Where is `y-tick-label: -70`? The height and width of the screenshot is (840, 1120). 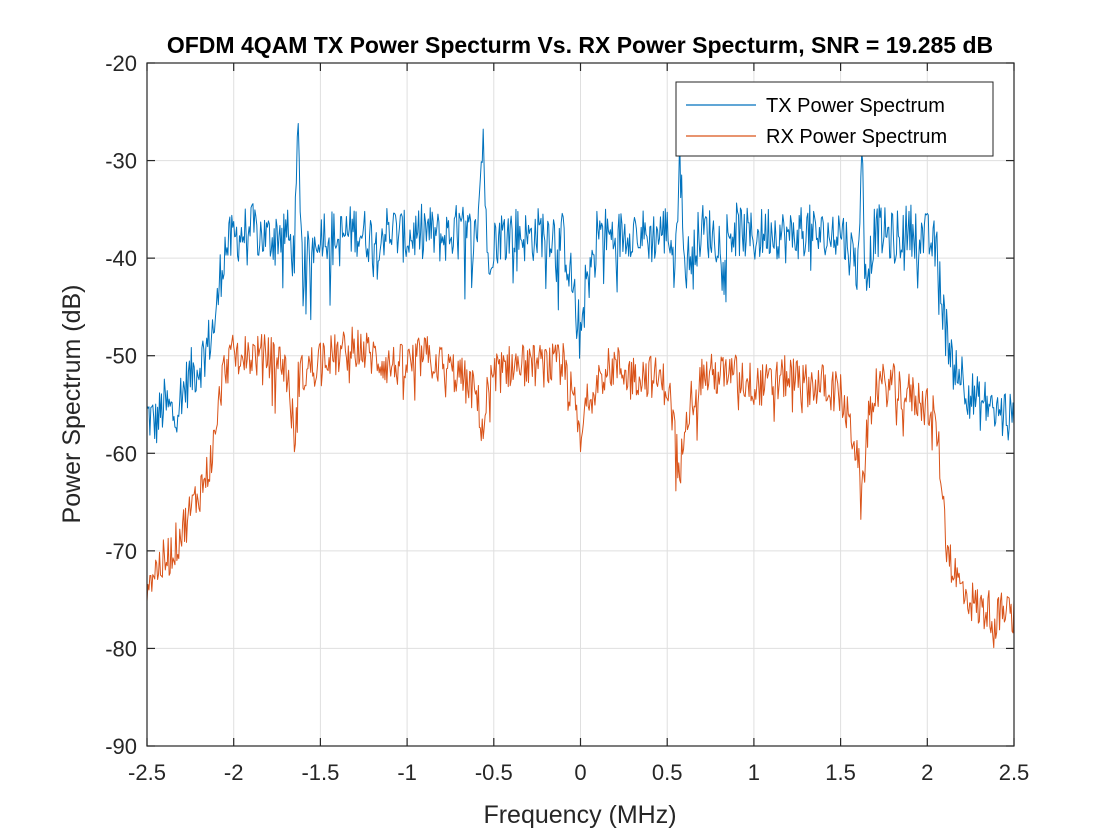 y-tick-label: -70 is located at coordinates (121, 551).